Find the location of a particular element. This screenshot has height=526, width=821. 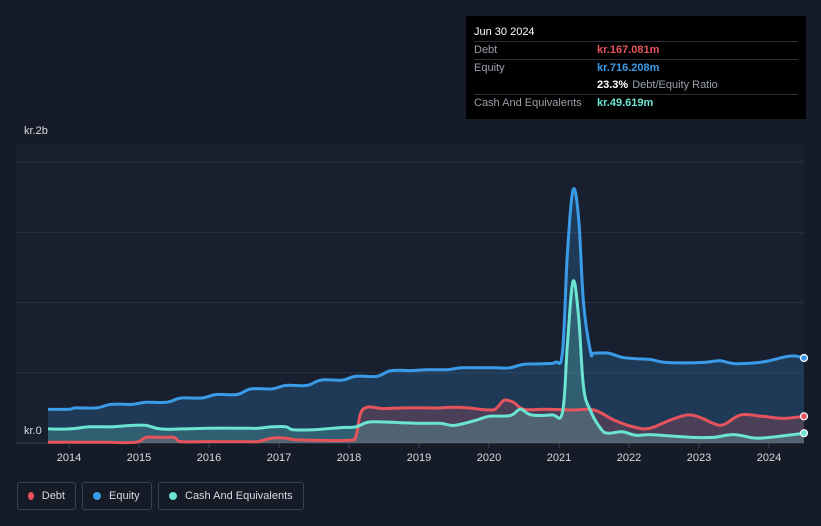

y-axis-top-label: kr.2b is located at coordinates (36, 131).